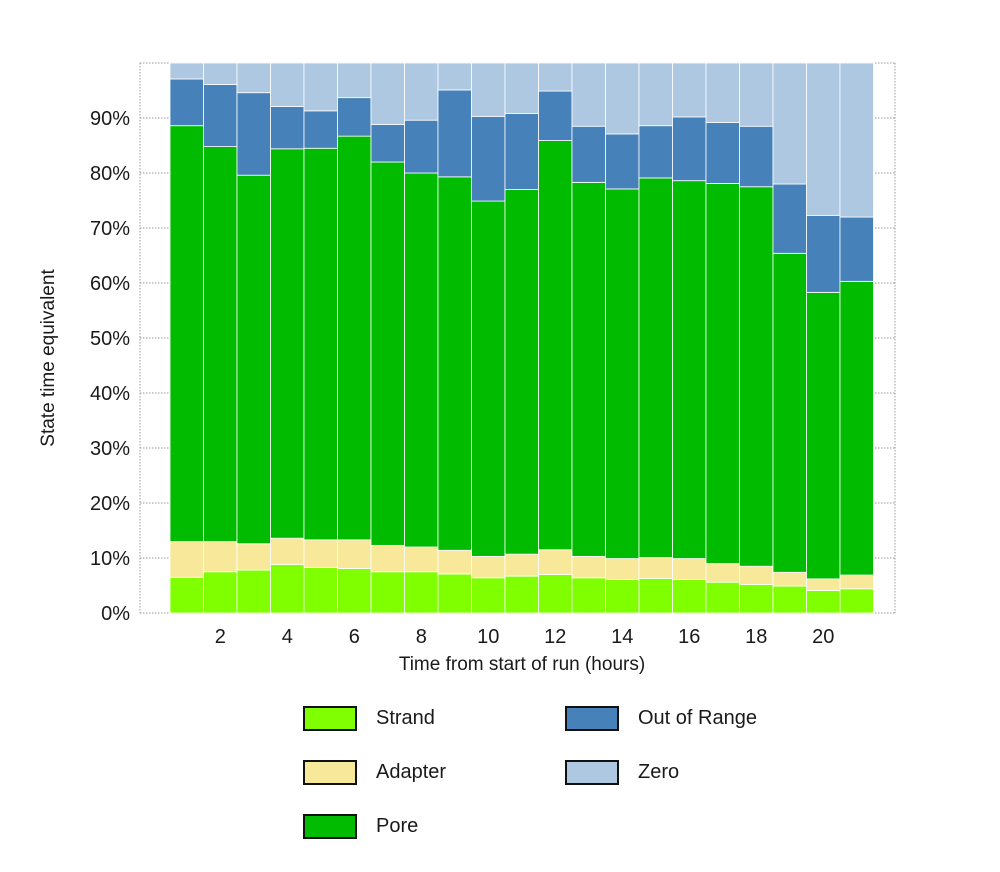  I want to click on y-tick-label: 70%, so click(110, 229).